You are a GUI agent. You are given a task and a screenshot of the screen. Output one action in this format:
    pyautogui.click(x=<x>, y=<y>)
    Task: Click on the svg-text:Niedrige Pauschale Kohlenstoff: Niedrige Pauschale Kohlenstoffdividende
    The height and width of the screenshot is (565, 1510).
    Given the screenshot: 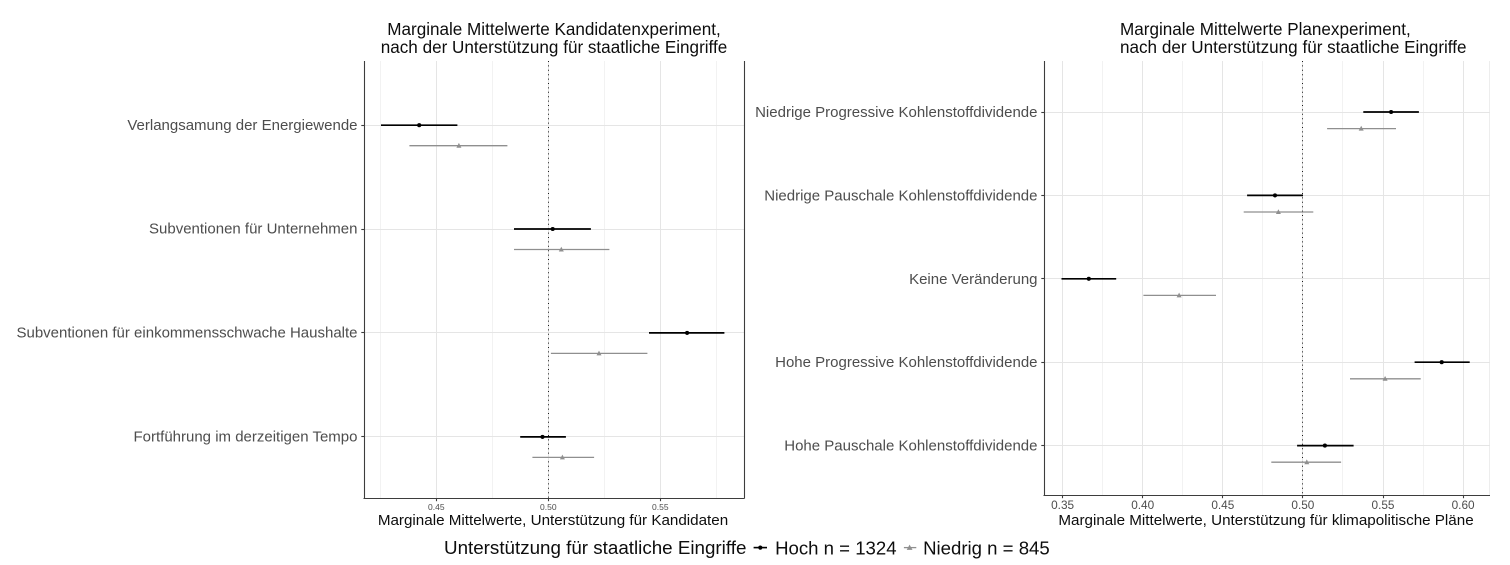 What is the action you would take?
    pyautogui.click(x=900, y=195)
    